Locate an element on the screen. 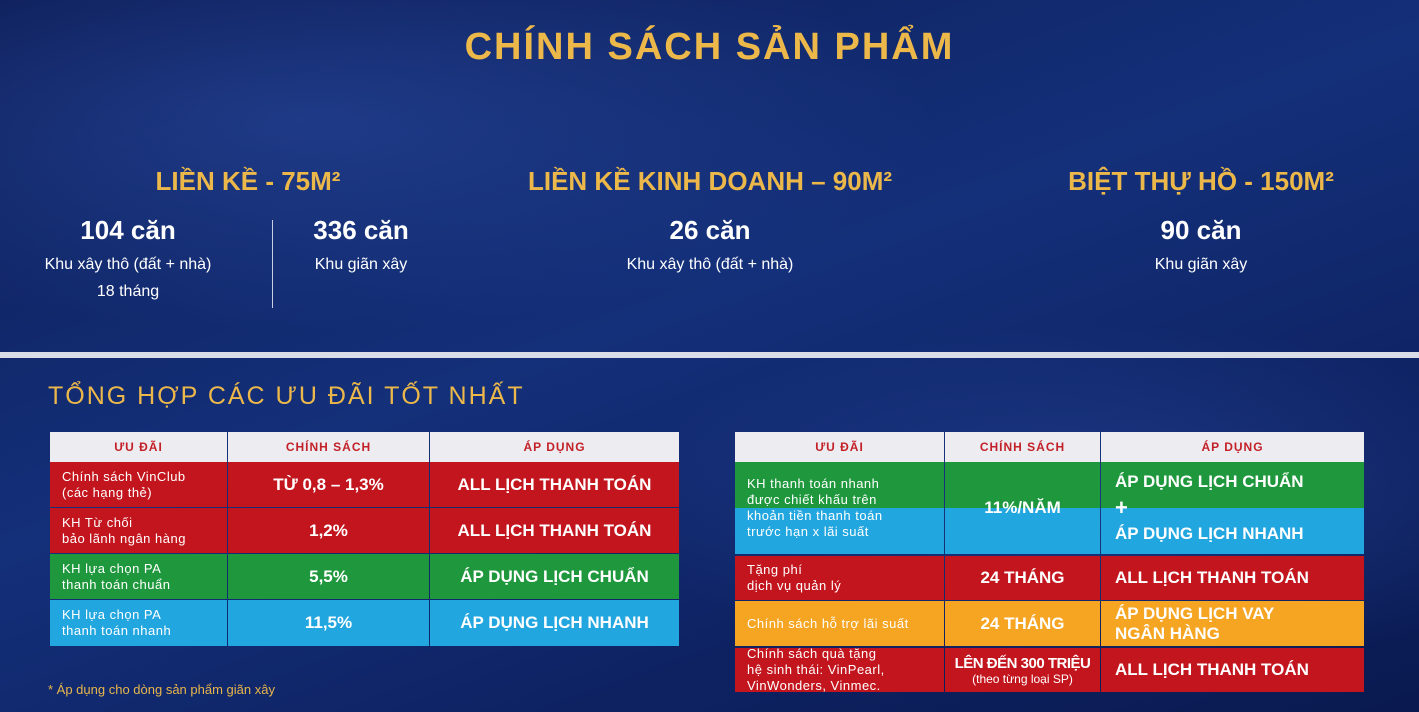  unit-desc: Khu xây thô (đất + nhà) 18 tháng is located at coordinates (128, 278).